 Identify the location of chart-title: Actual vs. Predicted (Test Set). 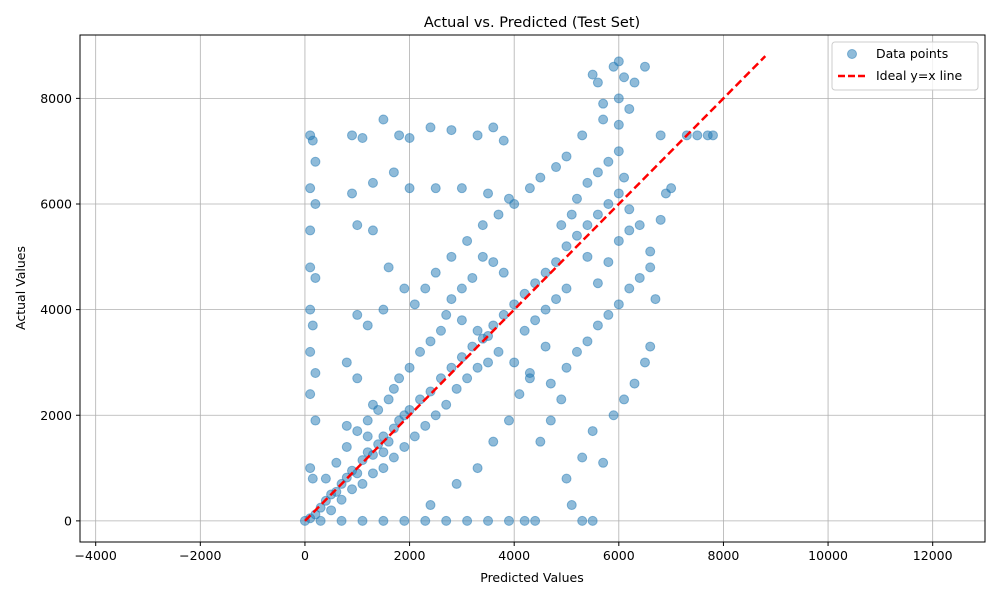
(532, 23).